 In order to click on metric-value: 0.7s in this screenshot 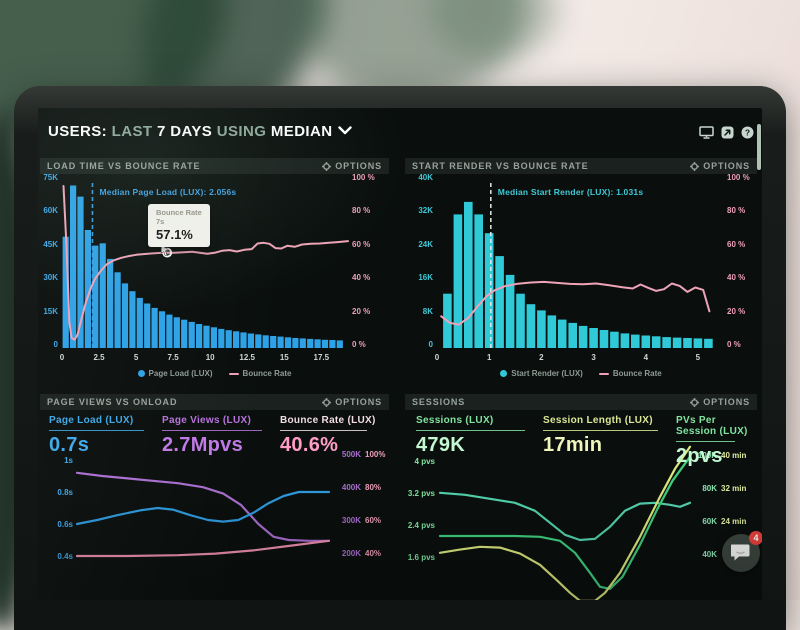, I will do `click(105, 445)`.